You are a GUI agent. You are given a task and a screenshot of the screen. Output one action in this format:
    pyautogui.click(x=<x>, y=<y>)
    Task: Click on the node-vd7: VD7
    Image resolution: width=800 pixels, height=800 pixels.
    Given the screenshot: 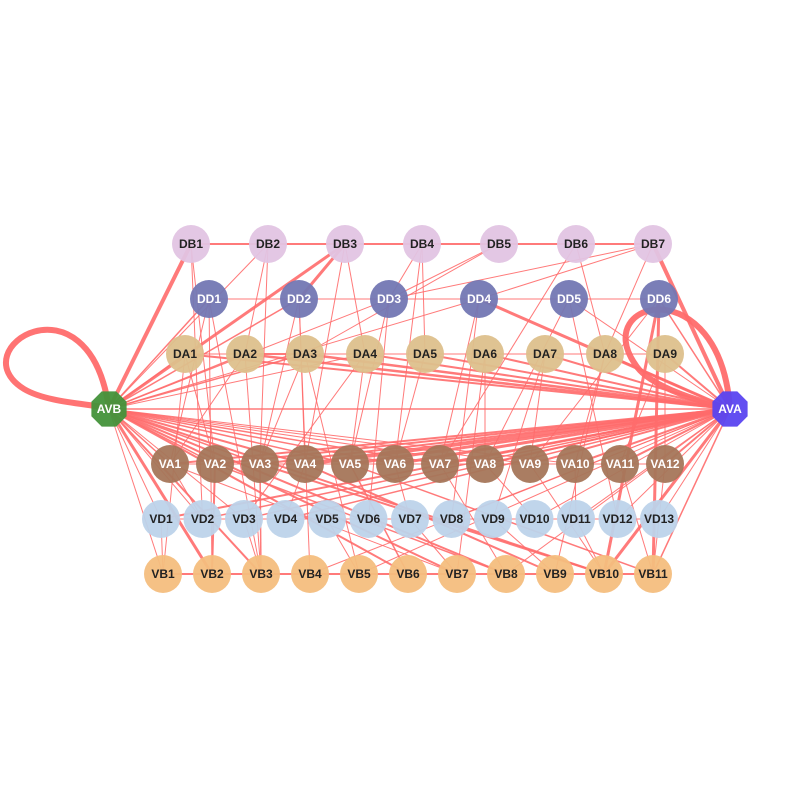 What is the action you would take?
    pyautogui.click(x=410, y=519)
    